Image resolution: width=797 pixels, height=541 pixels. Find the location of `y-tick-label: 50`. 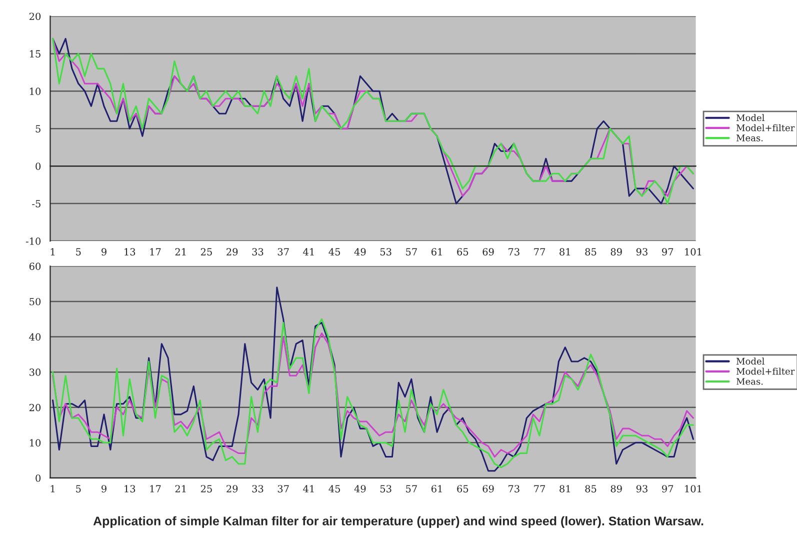

y-tick-label: 50 is located at coordinates (35, 302).